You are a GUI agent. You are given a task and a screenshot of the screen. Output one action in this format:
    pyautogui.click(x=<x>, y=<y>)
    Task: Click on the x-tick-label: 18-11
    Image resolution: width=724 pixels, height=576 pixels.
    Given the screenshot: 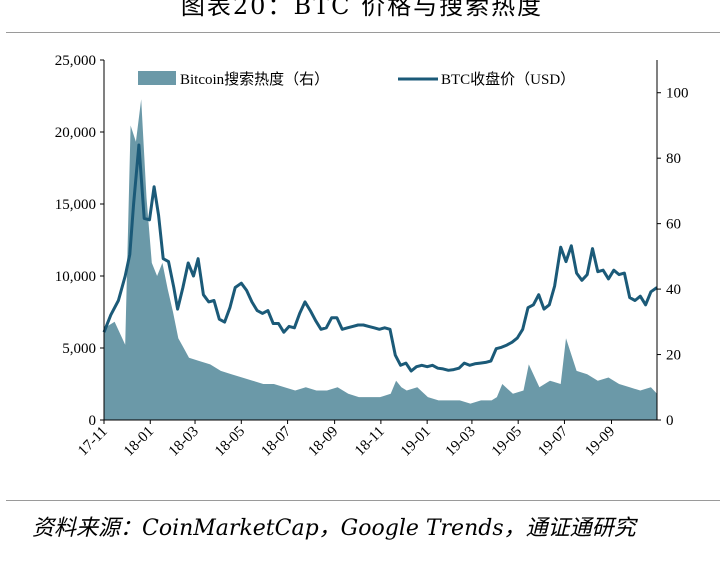 What is the action you would take?
    pyautogui.click(x=370, y=442)
    